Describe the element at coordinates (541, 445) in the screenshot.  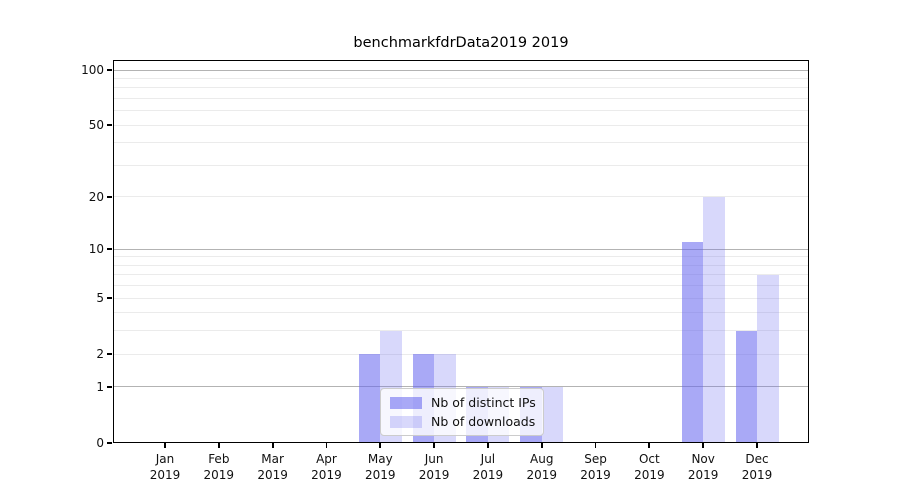
I see `x-tick-aug` at that location.